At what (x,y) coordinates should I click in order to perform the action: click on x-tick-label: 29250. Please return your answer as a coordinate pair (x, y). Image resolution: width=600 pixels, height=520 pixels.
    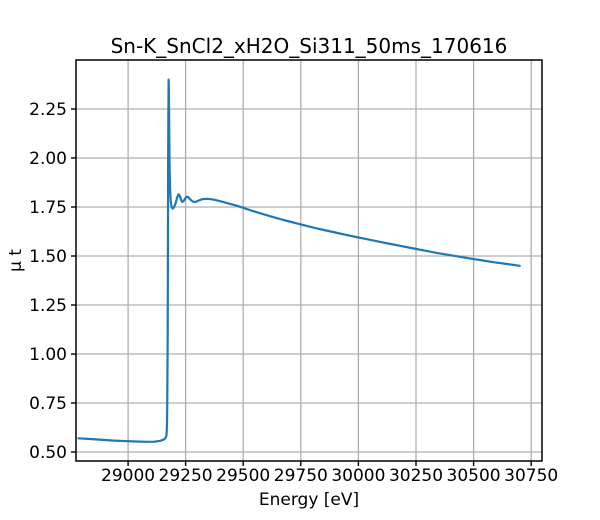
    Looking at the image, I should click on (186, 476).